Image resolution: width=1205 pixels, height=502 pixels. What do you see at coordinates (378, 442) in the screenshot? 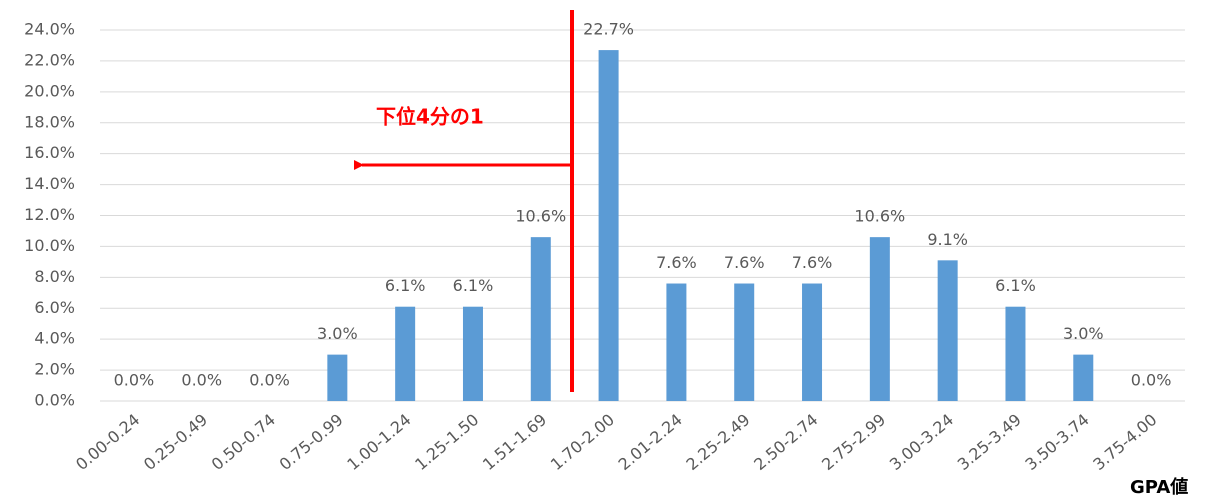
I see `x-tick-label: 1.00-1.24` at bounding box center [378, 442].